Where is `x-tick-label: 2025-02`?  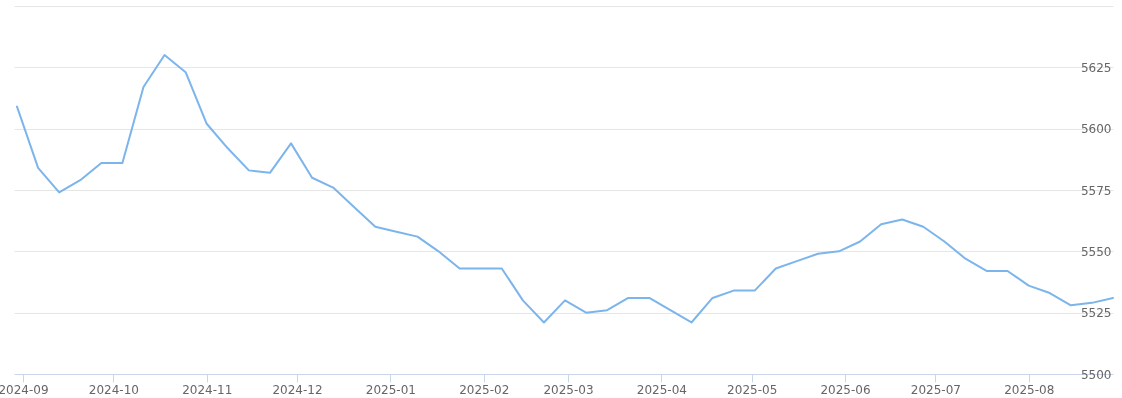
x-tick-label: 2025-02 is located at coordinates (484, 389).